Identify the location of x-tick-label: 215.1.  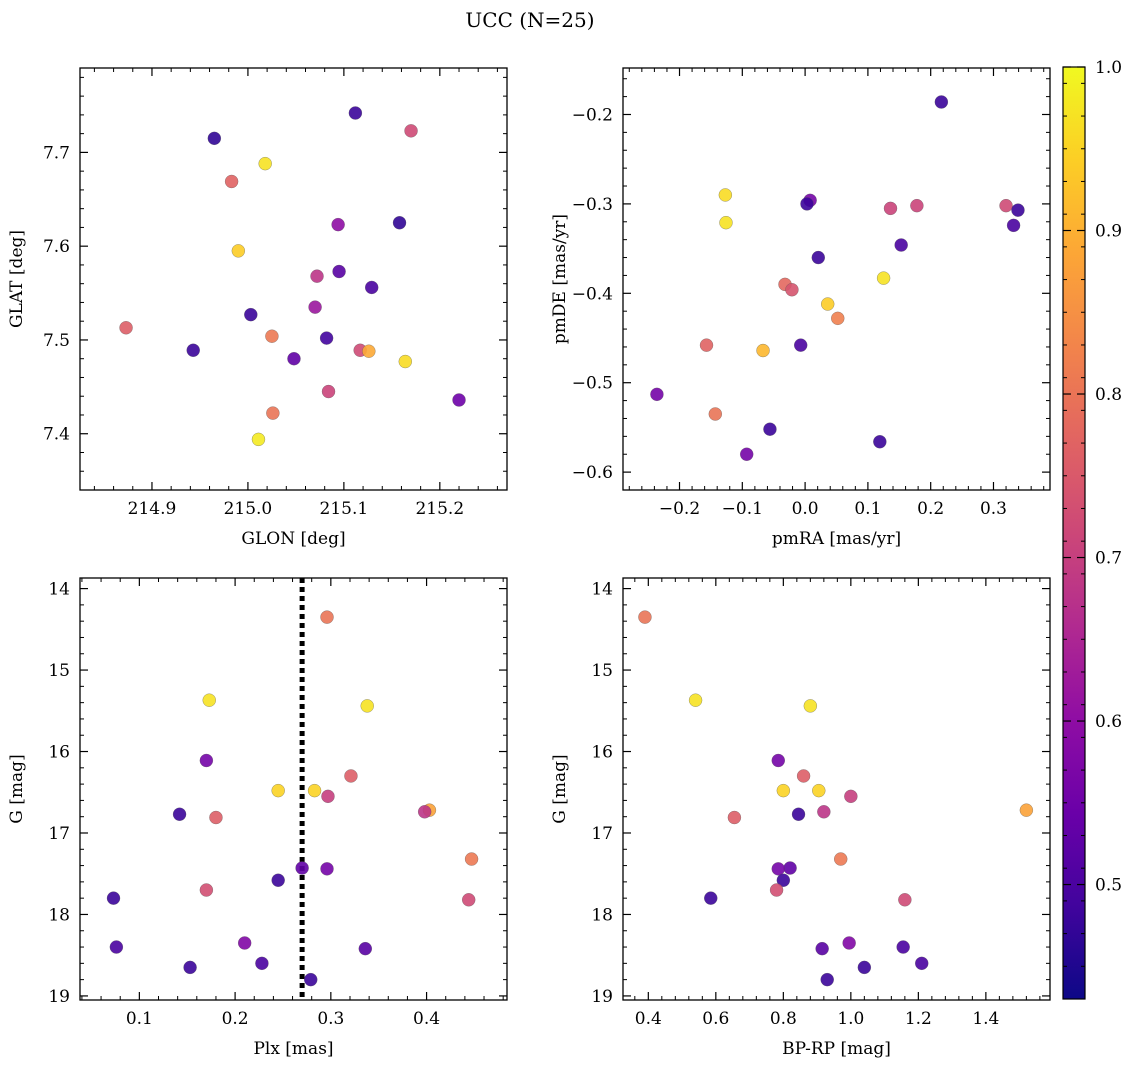
(344, 509).